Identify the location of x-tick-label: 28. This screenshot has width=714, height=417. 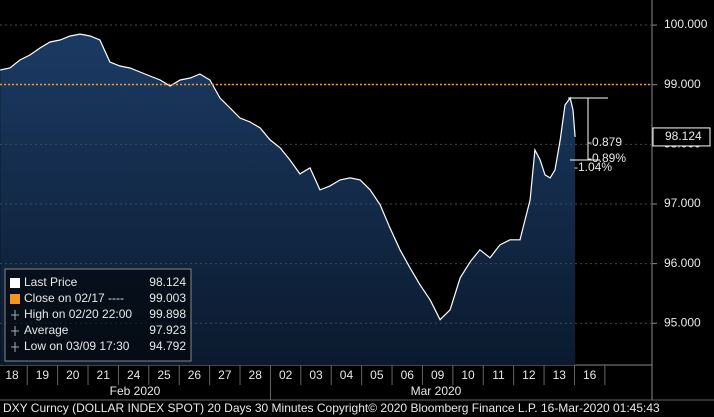
(256, 375).